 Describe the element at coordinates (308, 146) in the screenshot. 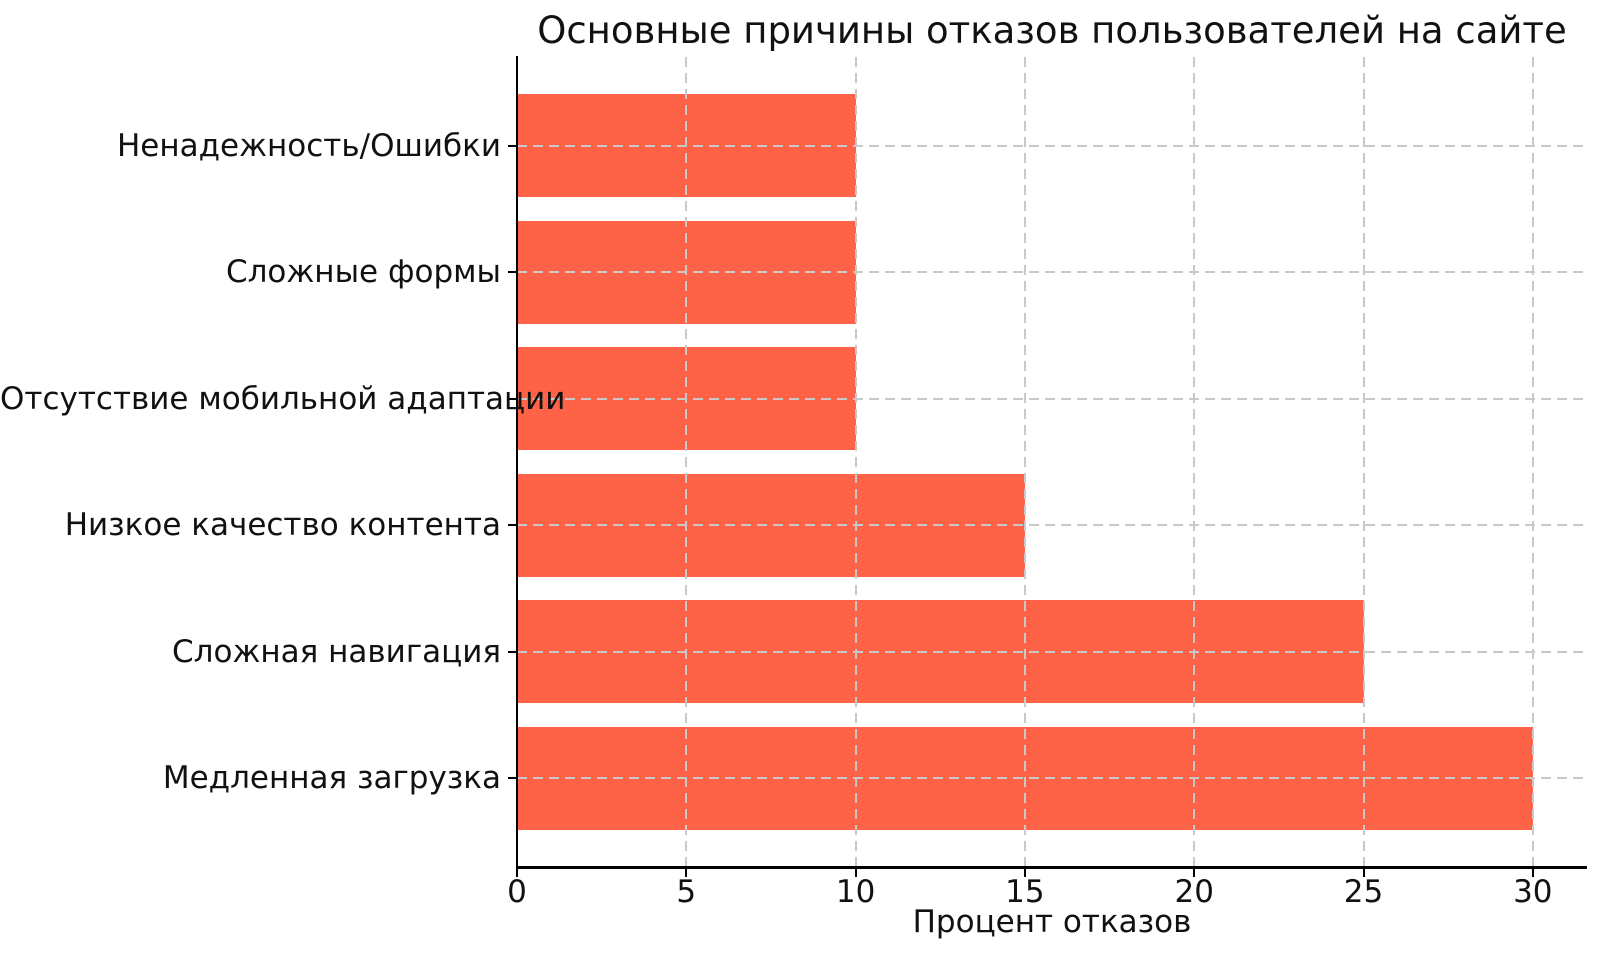

I see `y-tick-label: Ненадежность/Ошибки` at that location.